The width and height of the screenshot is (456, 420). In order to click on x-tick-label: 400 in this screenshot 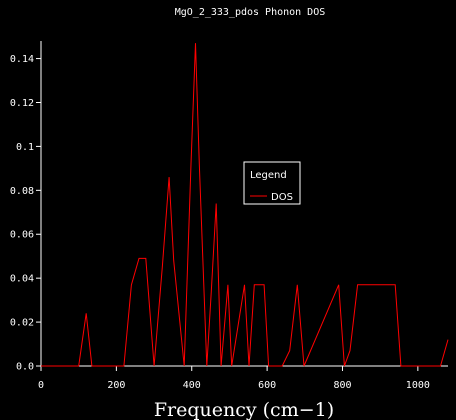, I will do `click(192, 385)`.